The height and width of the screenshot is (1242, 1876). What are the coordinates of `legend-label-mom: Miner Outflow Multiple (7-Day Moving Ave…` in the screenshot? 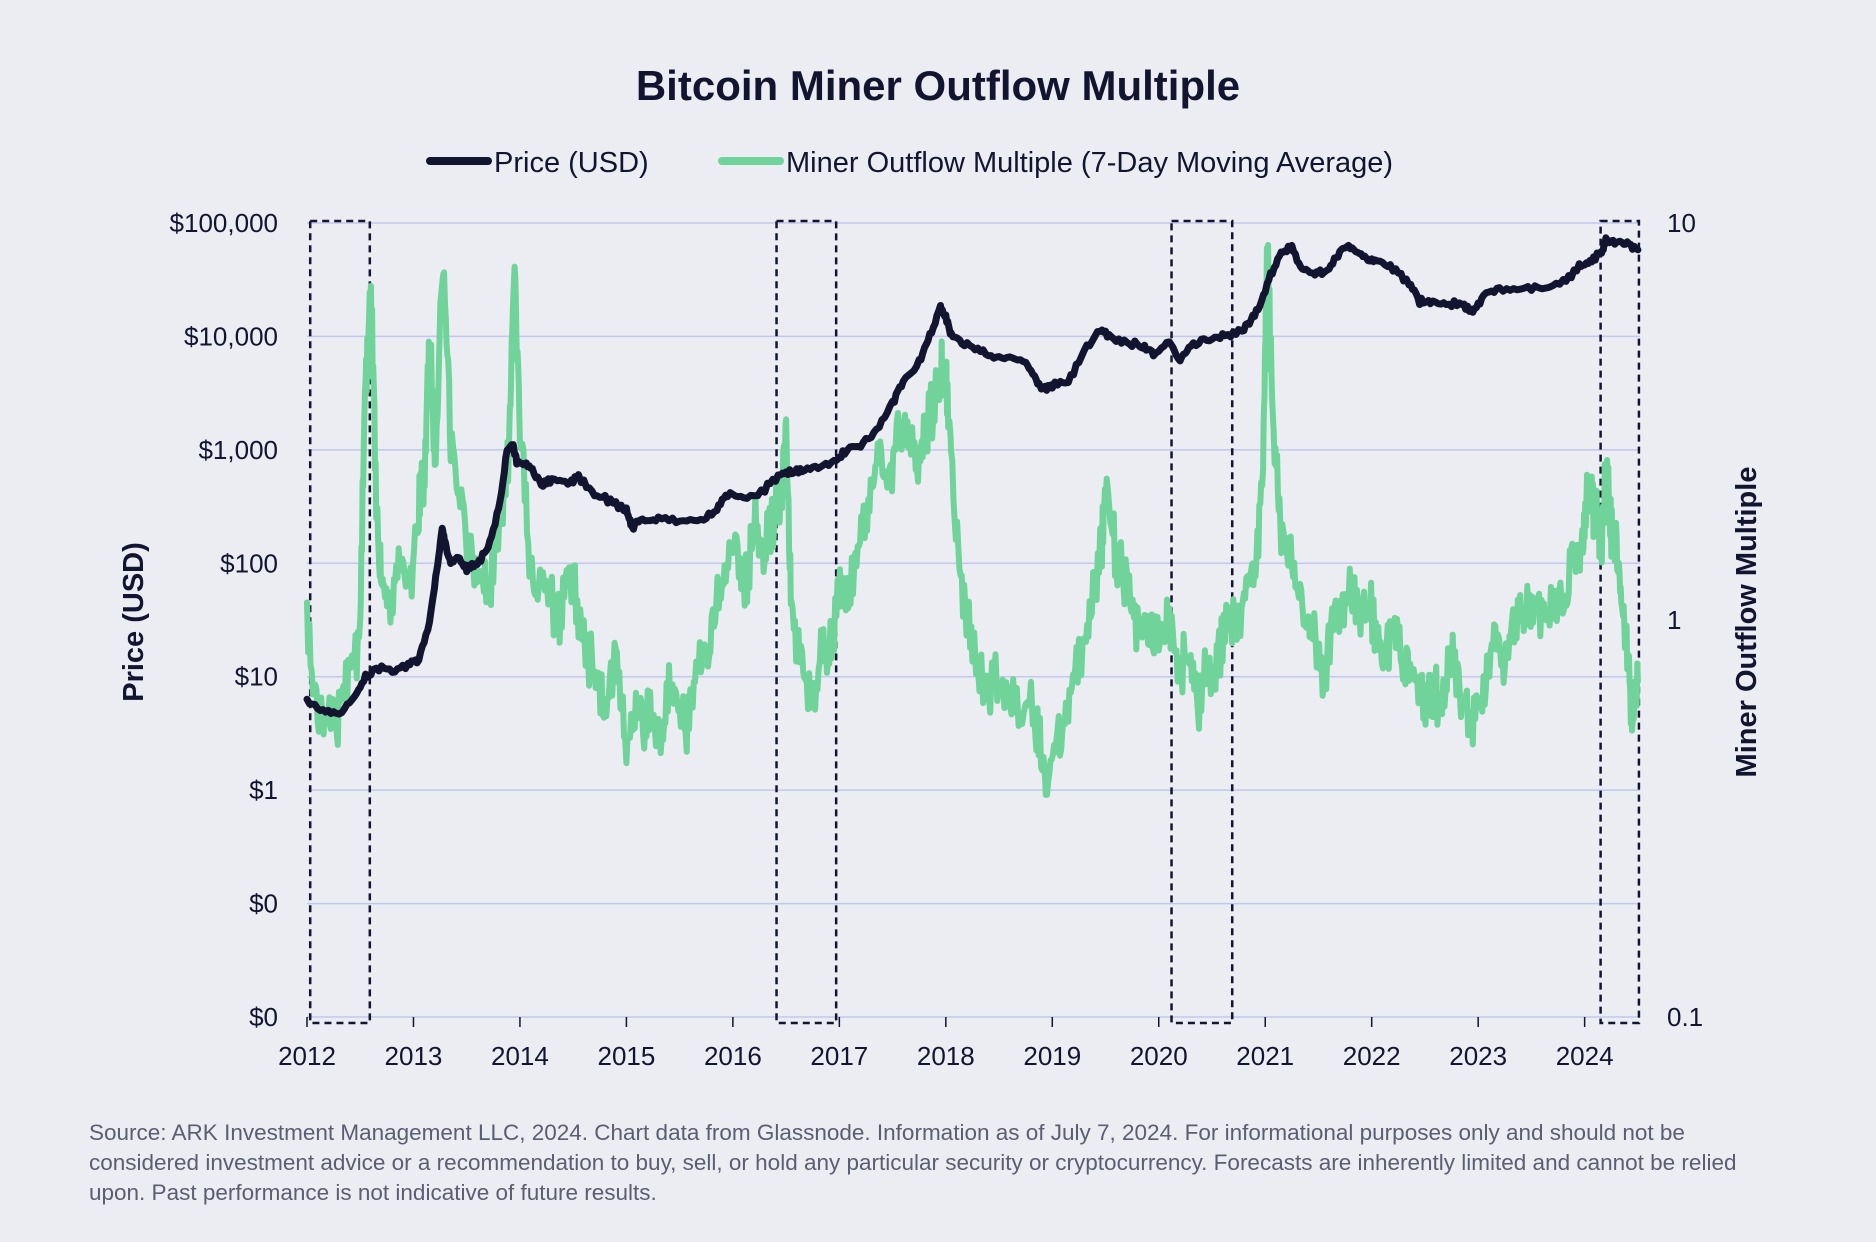 It's located at (1089, 163).